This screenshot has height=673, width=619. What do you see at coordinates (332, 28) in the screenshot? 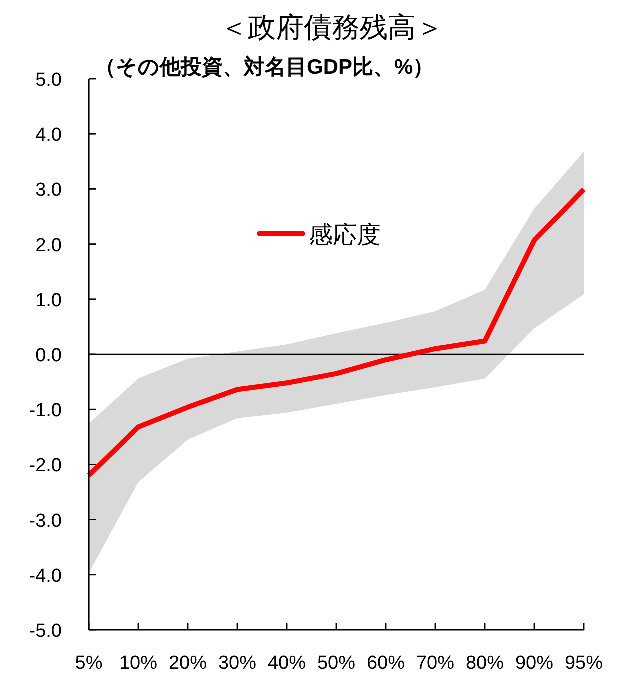
I see `title: ＜政府債務残高＞` at bounding box center [332, 28].